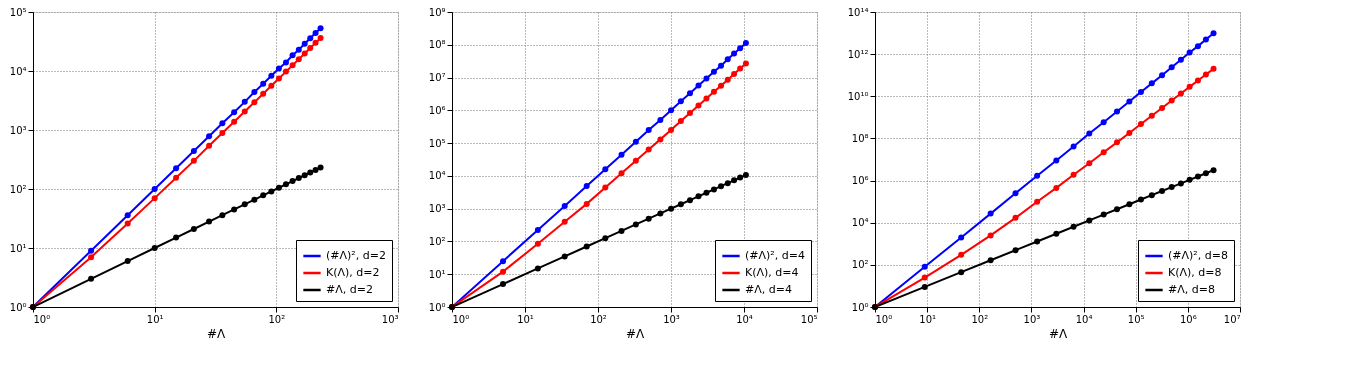 The image size is (1350, 369). I want to click on legend-label: #Λ, d=2, so click(349, 289).